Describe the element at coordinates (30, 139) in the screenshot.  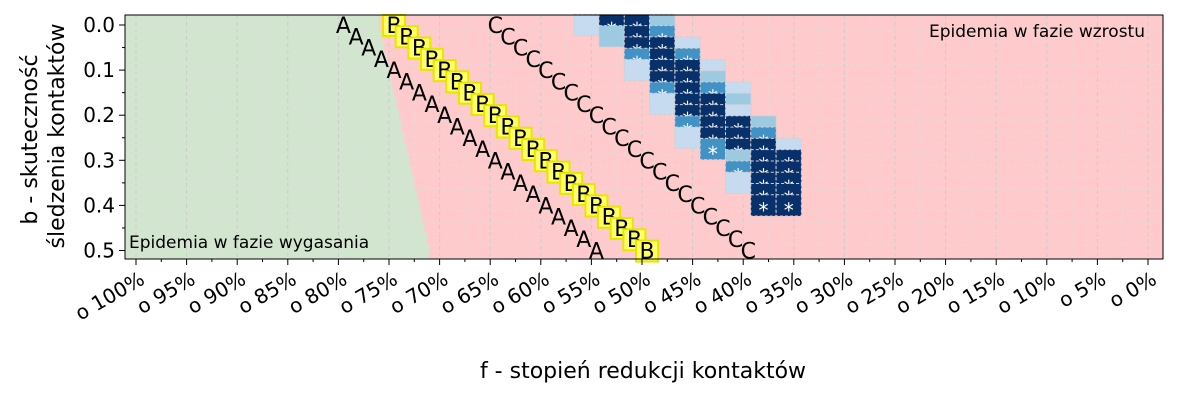
I see `y-axis-title-line-1: b - skuteczność` at that location.